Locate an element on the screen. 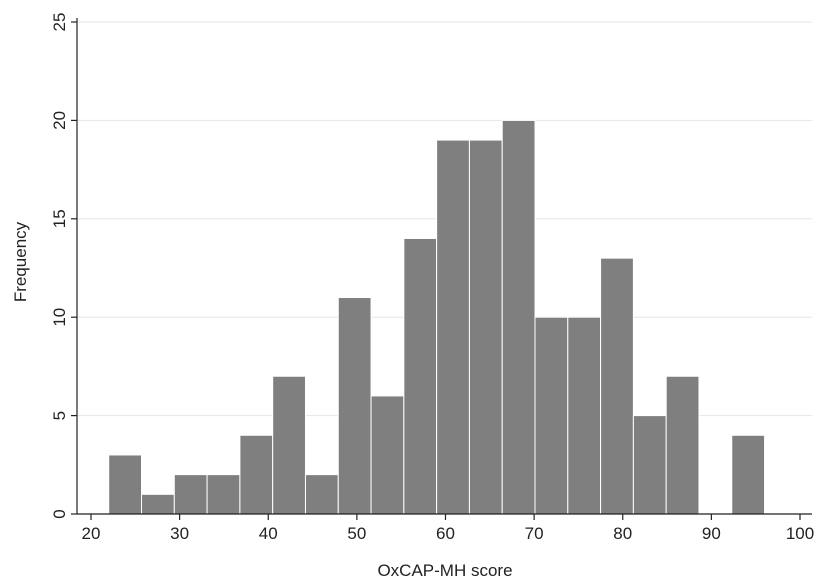 The height and width of the screenshot is (582, 821). x-tick-label-90: 90 is located at coordinates (711, 533).